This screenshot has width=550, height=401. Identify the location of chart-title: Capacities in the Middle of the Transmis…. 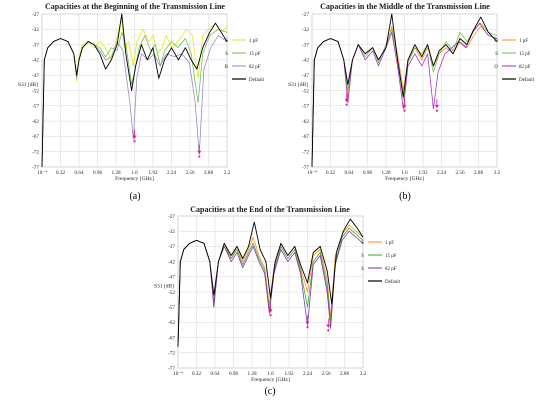
(405, 6).